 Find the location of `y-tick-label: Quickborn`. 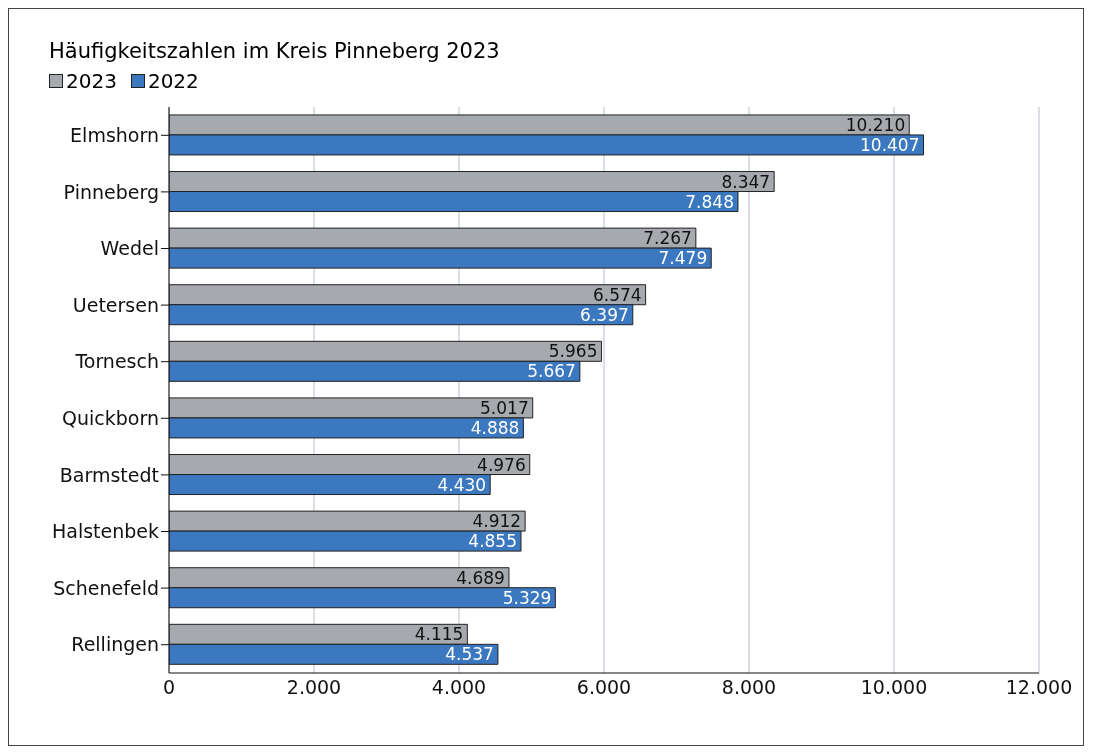

y-tick-label: Quickborn is located at coordinates (110, 418).